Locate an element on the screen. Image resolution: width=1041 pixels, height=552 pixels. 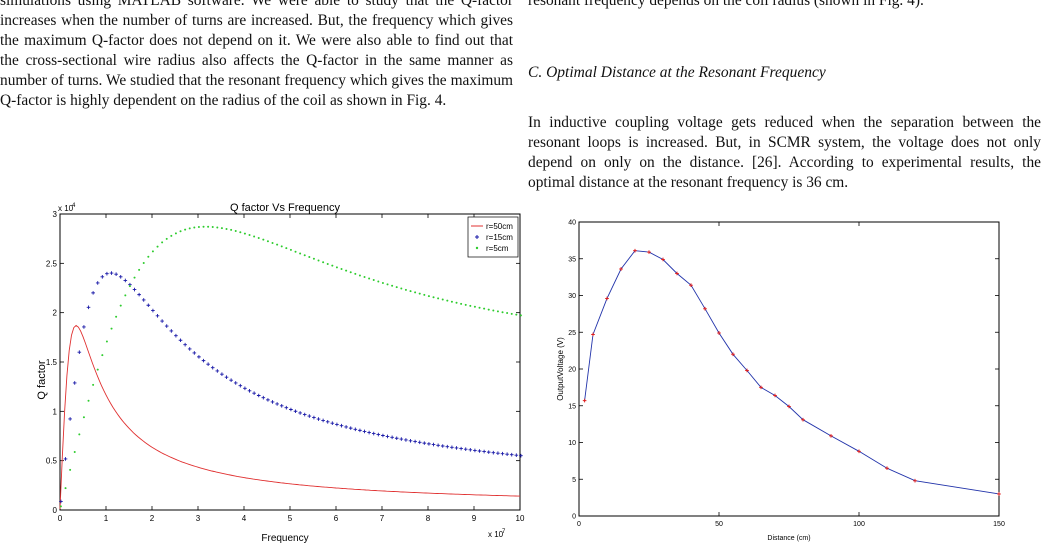
legend-label: r=15cm is located at coordinates (499, 237).